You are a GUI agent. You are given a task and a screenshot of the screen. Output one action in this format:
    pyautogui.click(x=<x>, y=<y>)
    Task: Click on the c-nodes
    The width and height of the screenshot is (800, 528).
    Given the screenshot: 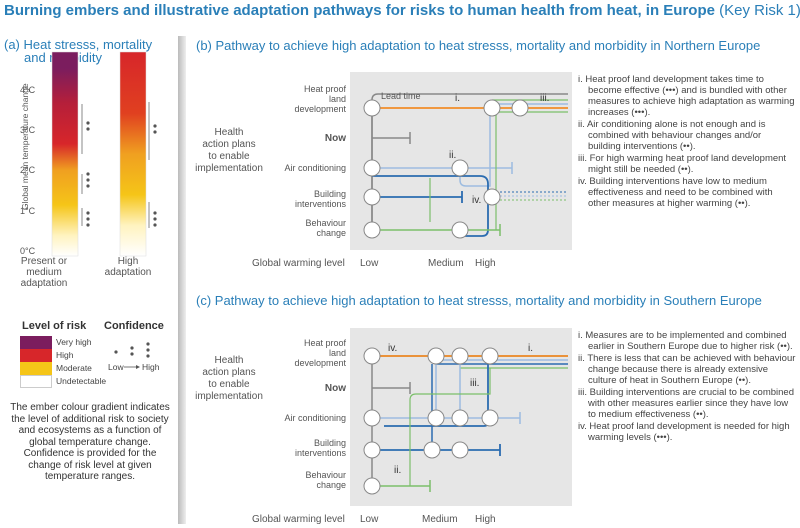 What is the action you would take?
    pyautogui.click(x=431, y=421)
    